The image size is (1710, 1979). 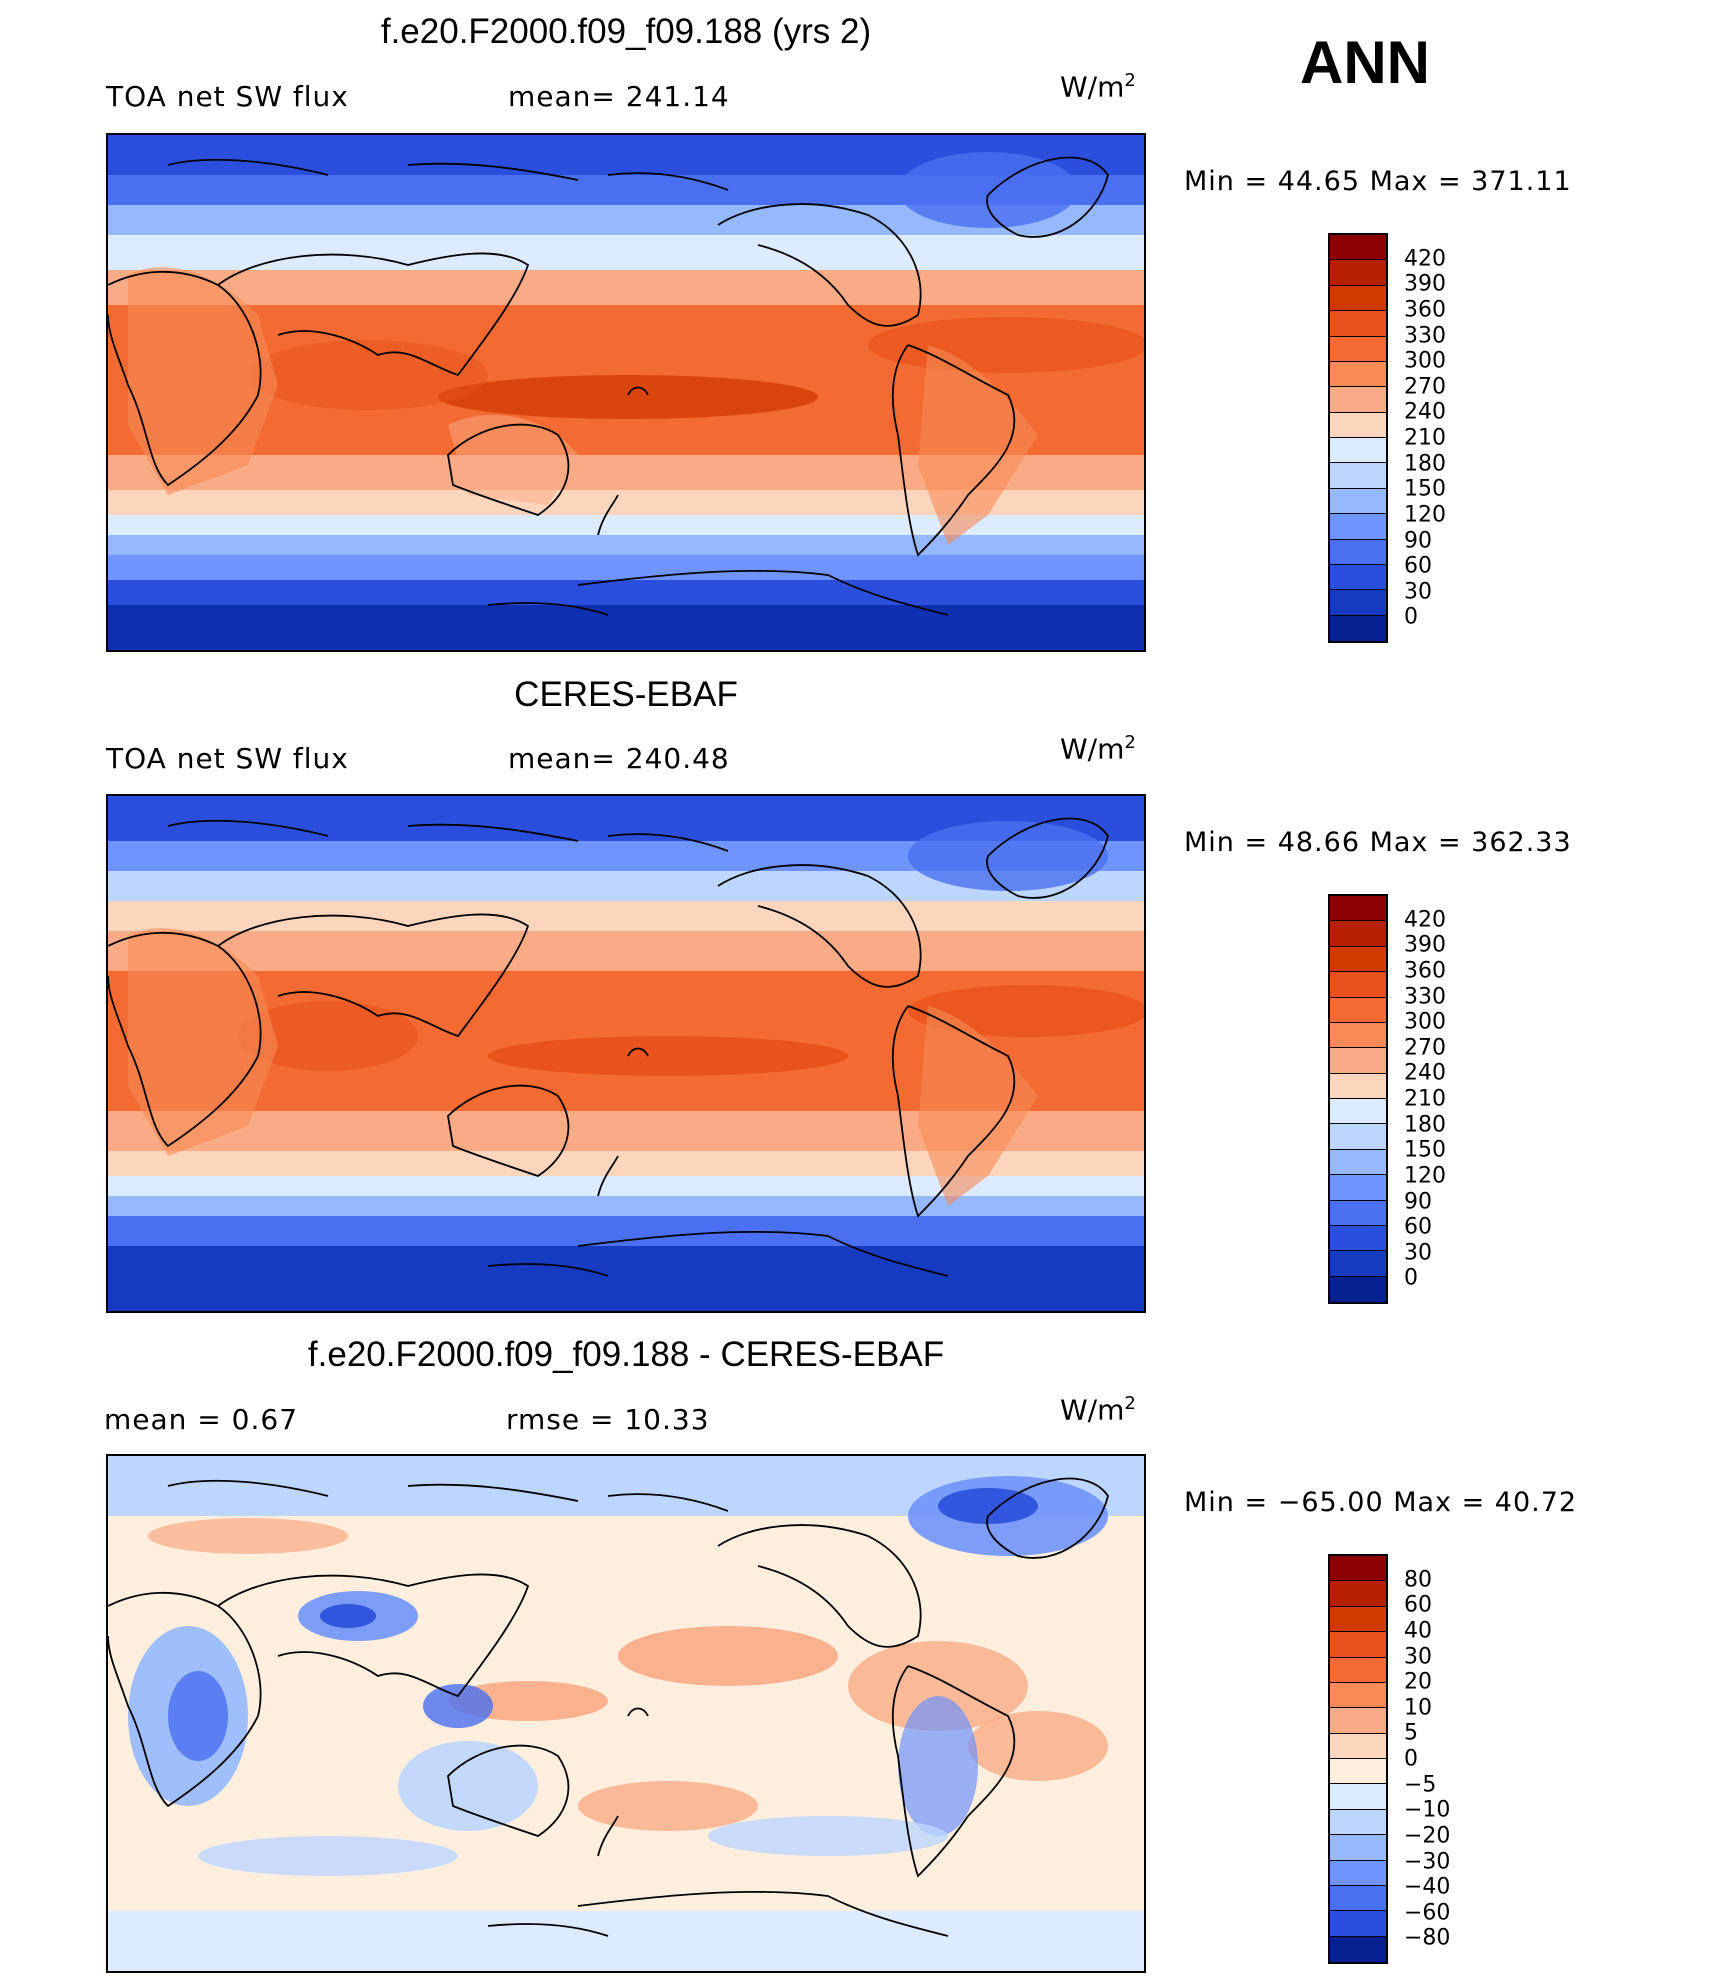 I want to click on colorbar-tick-label: −80, so click(x=1427, y=1938).